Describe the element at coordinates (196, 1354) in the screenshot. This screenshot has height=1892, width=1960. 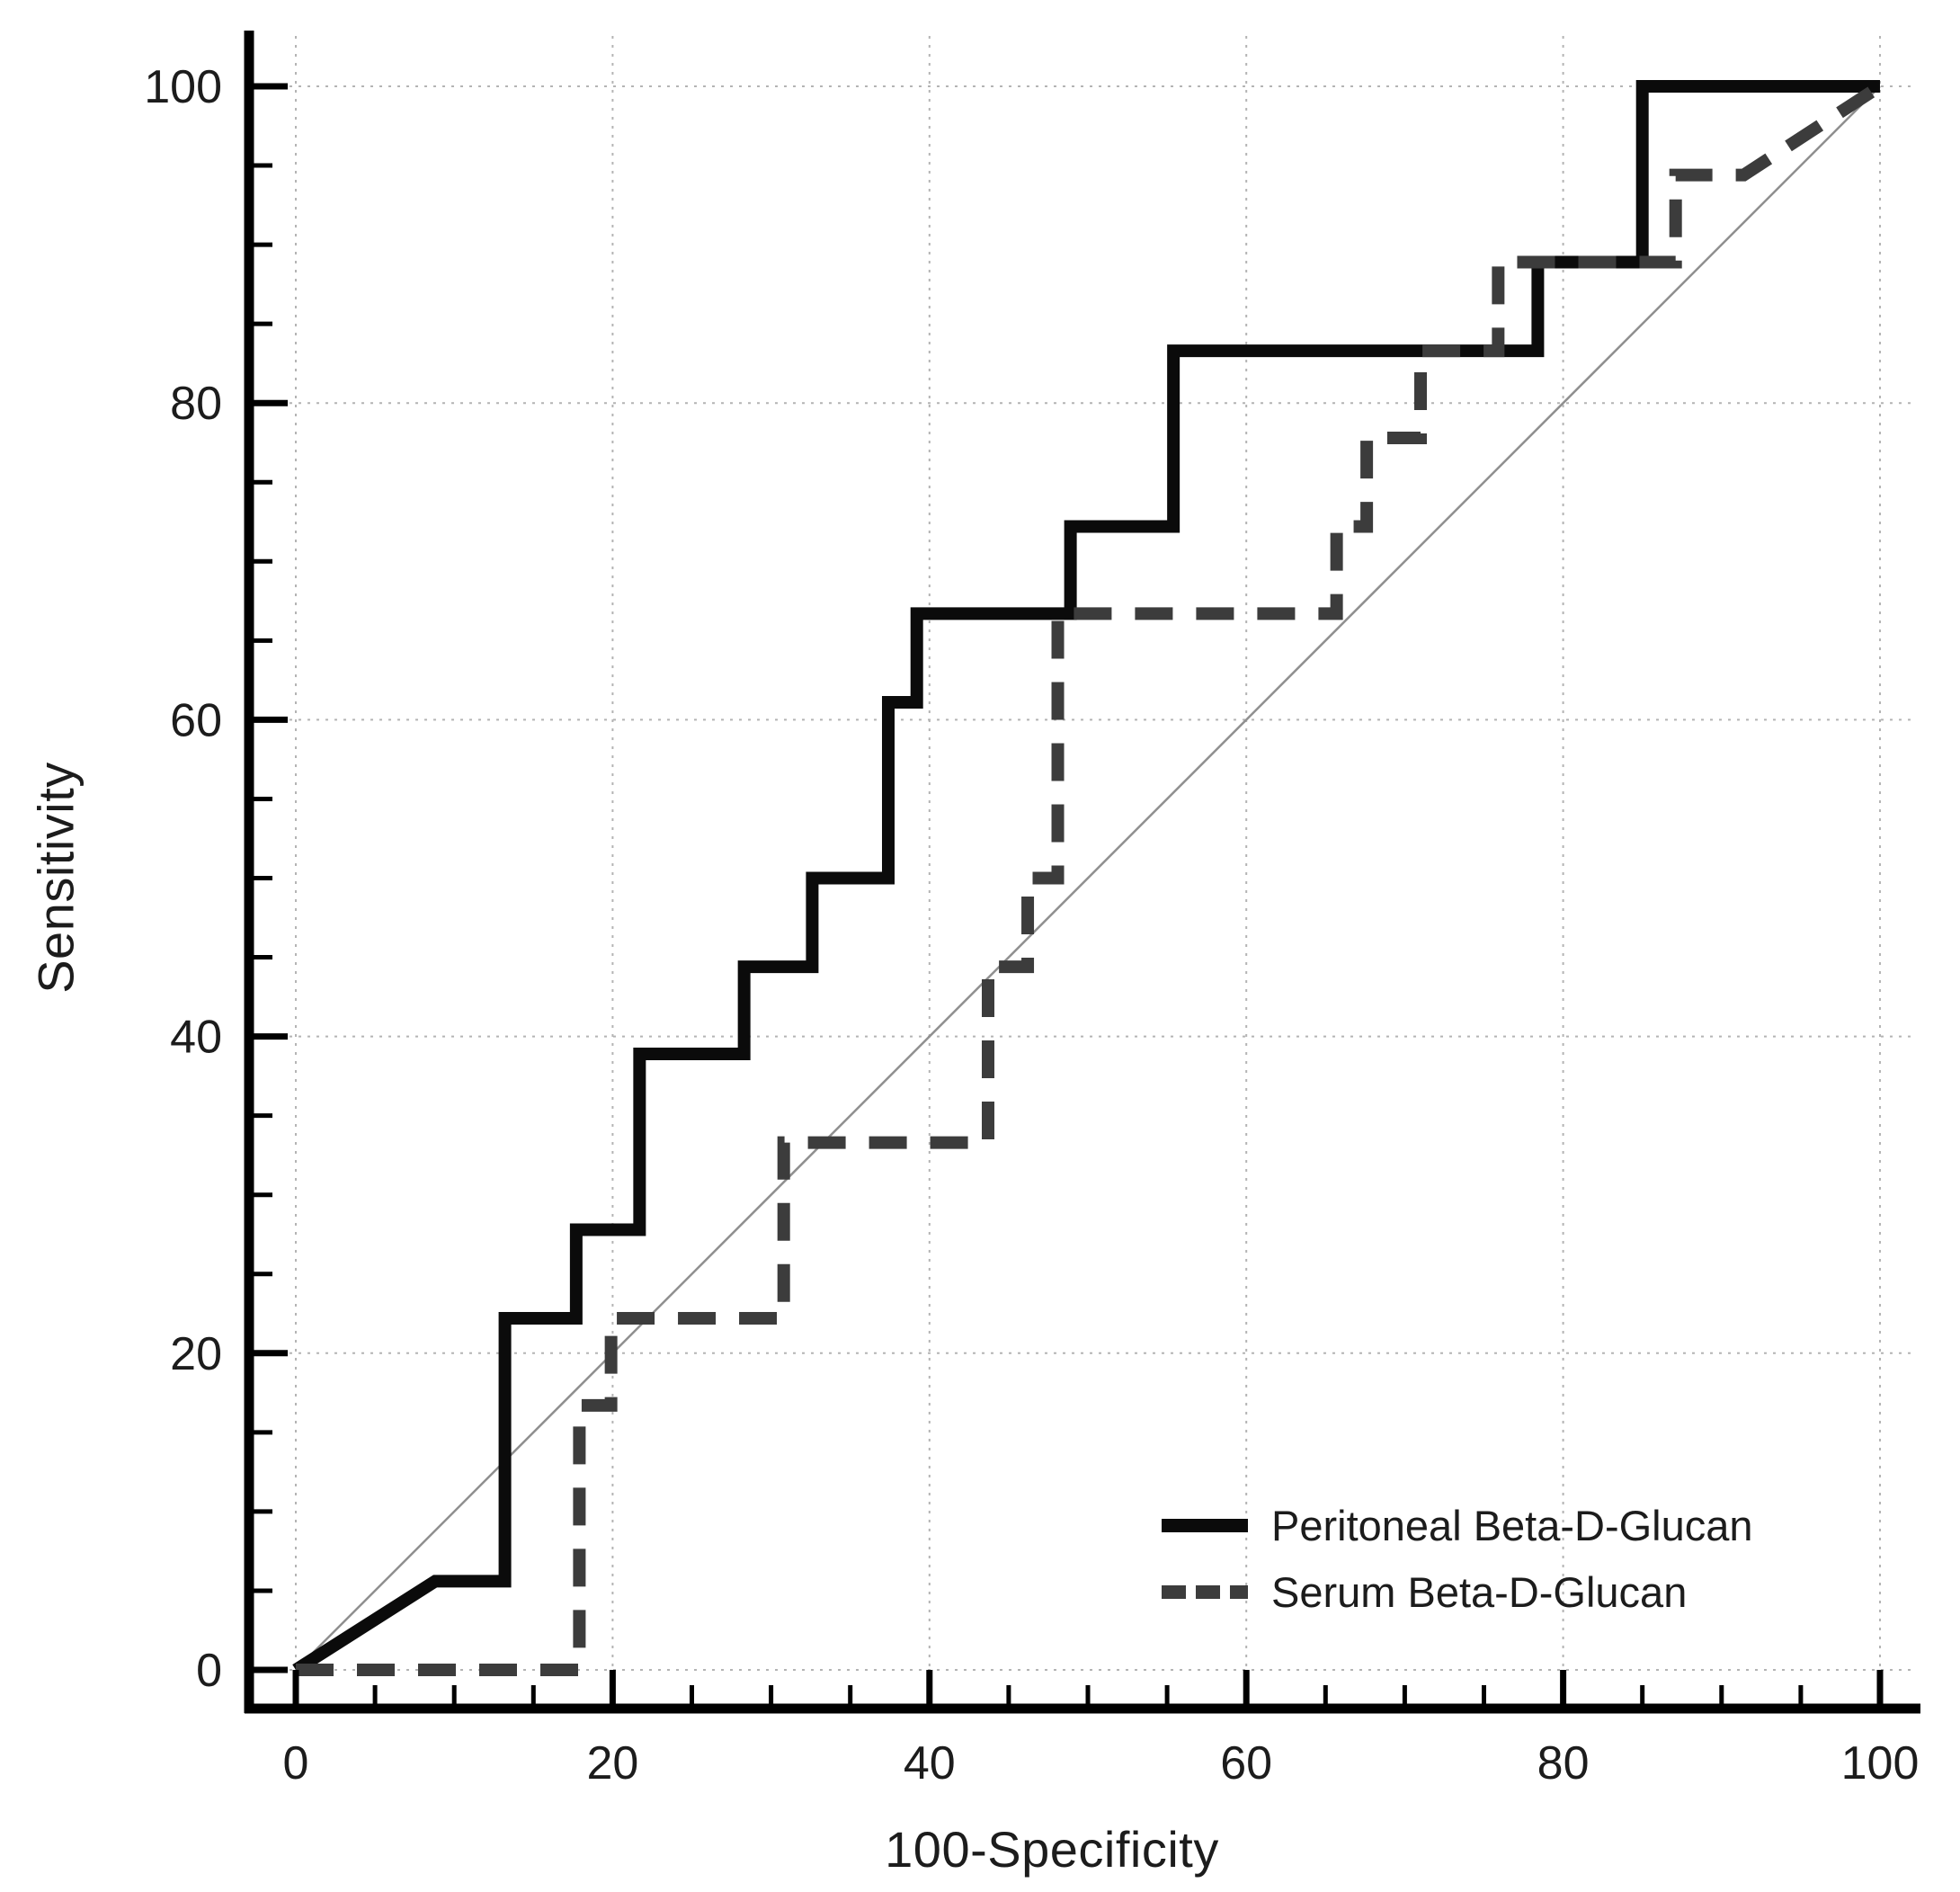
I see `y-tick-label: 20` at that location.